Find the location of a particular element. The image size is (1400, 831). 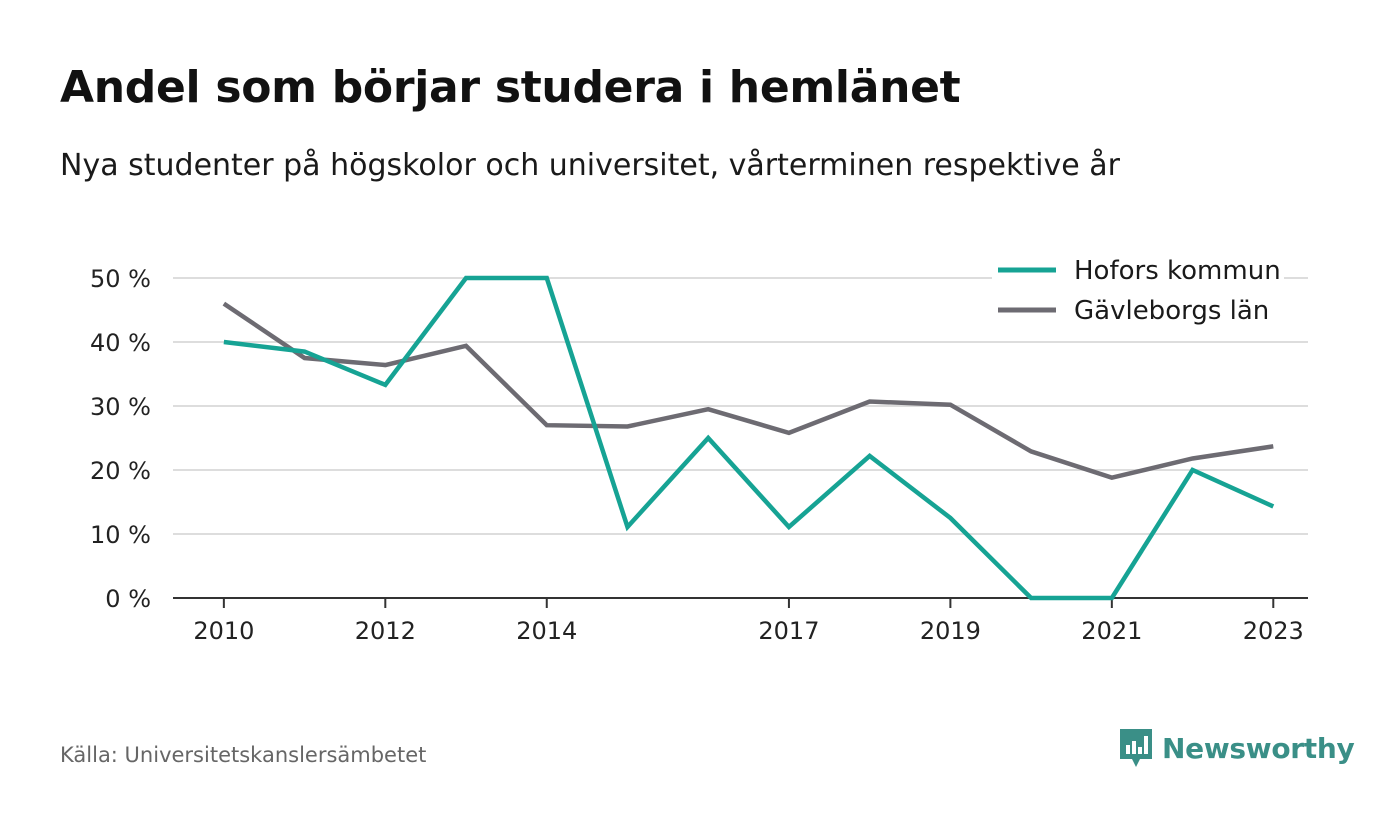

y-tick-label: 20 % is located at coordinates (120, 471).